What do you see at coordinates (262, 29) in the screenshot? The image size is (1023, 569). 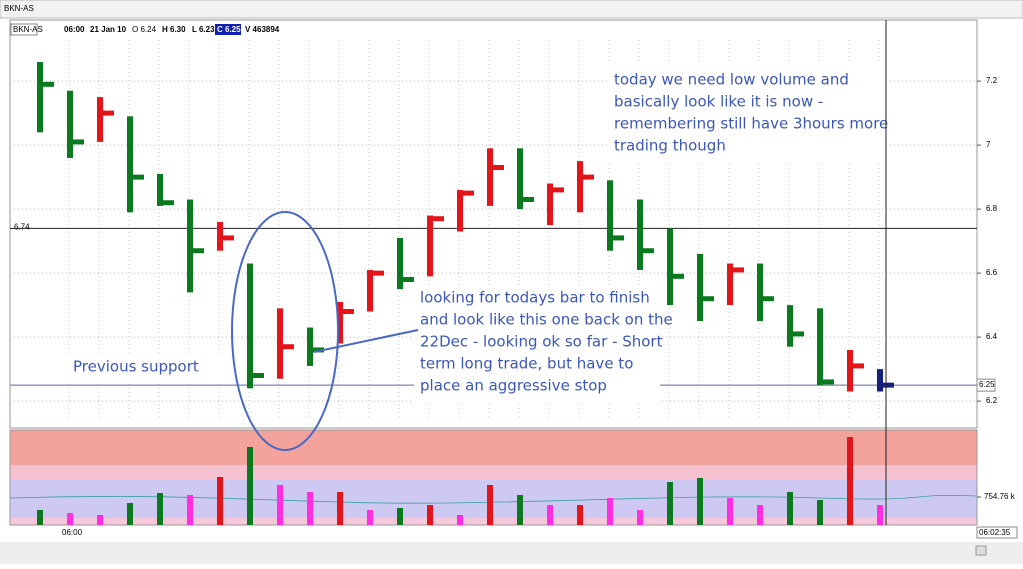 I see `header-volume: V 463894` at bounding box center [262, 29].